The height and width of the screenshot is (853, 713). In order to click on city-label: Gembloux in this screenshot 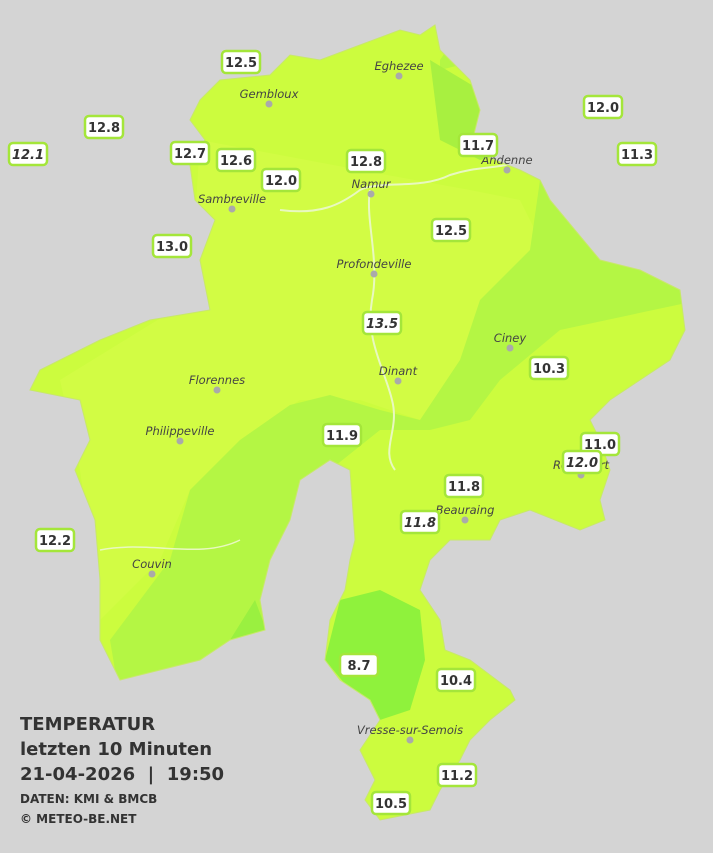, I will do `click(269, 94)`.